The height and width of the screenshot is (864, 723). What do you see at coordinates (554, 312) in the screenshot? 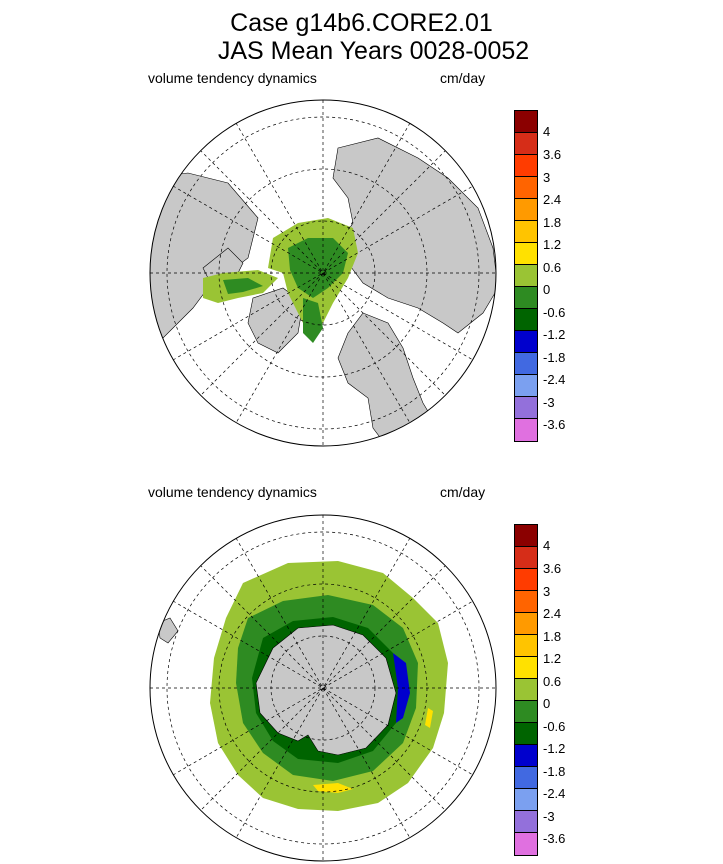
I see `north-tick-label: -0.6` at bounding box center [554, 312].